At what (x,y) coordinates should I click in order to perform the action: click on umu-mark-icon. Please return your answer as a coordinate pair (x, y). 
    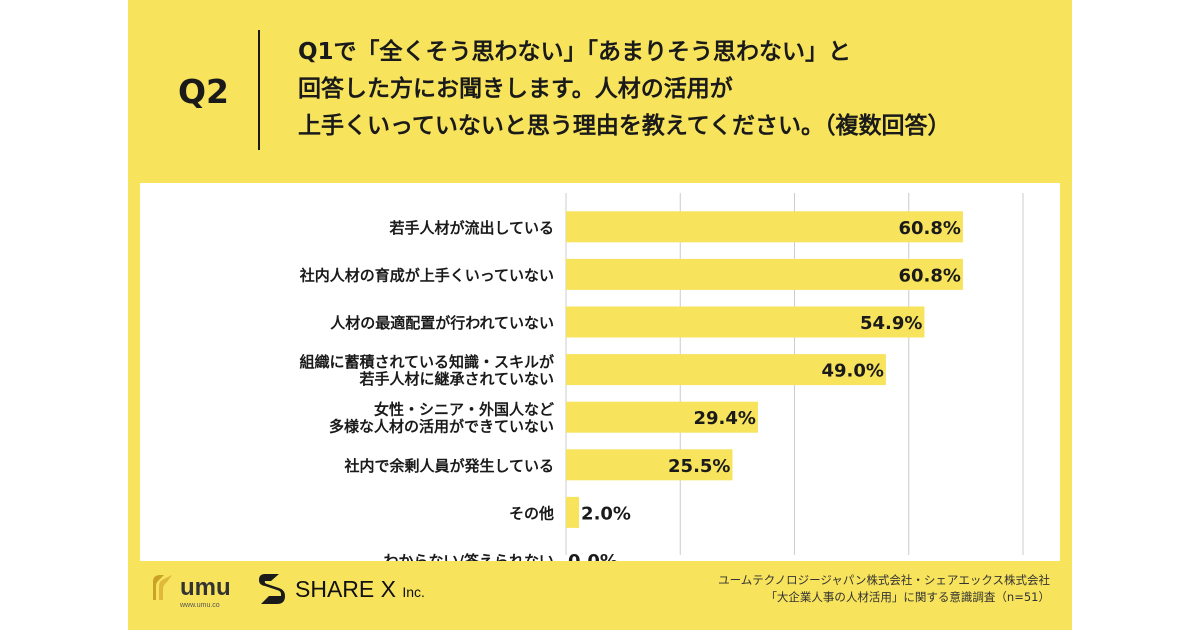
    Looking at the image, I should click on (162, 587).